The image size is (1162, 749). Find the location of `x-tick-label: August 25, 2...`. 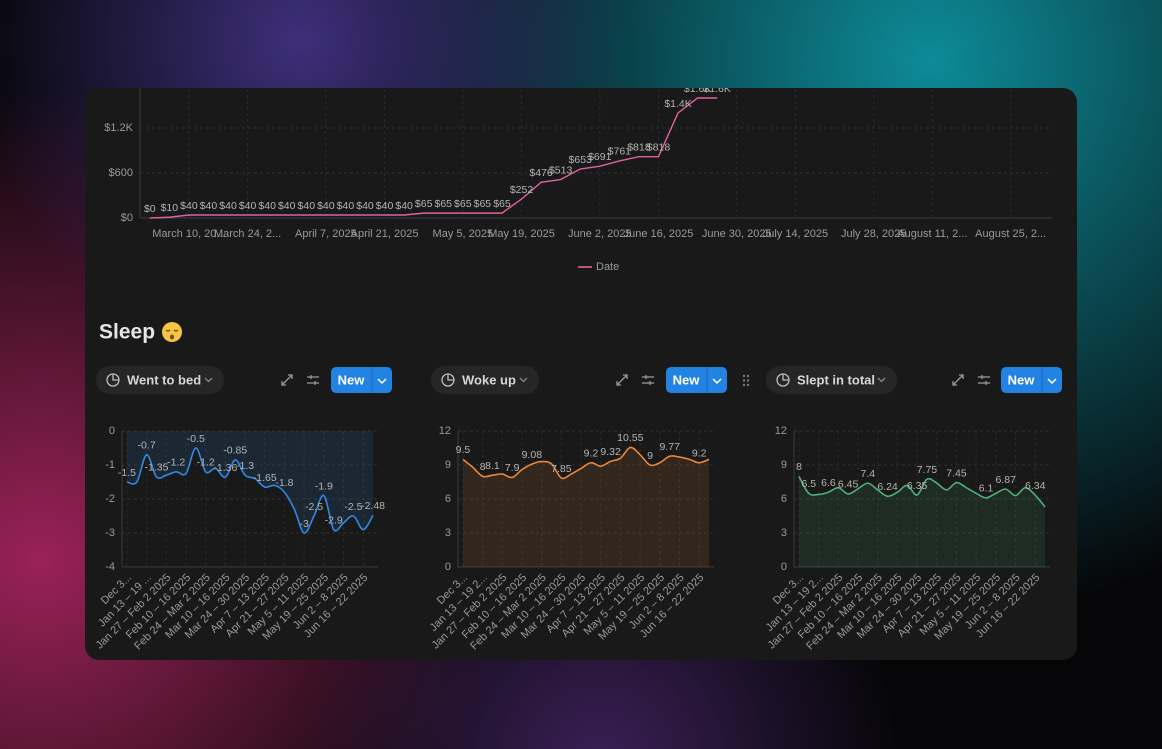

x-tick-label: August 25, 2... is located at coordinates (1010, 234).